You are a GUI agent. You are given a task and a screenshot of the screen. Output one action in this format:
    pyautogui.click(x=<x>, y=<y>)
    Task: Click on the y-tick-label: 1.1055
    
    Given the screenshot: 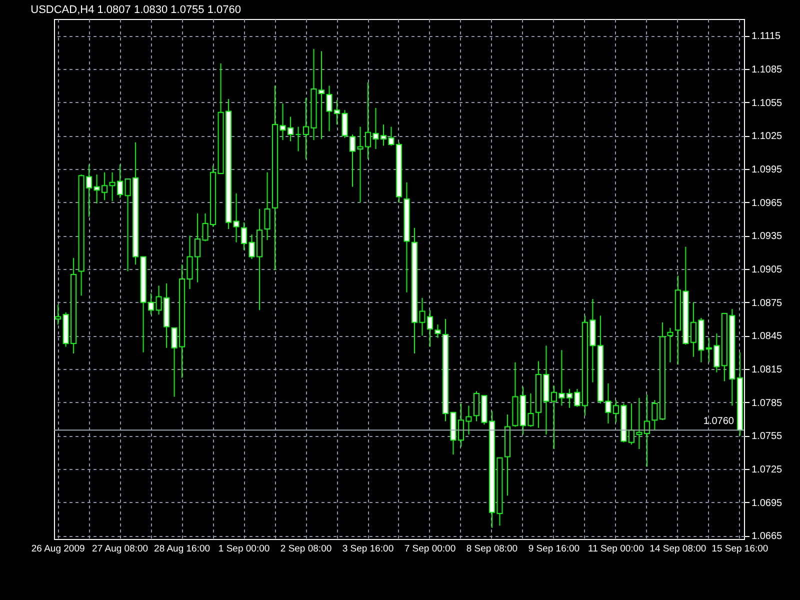 What is the action you would take?
    pyautogui.click(x=767, y=103)
    